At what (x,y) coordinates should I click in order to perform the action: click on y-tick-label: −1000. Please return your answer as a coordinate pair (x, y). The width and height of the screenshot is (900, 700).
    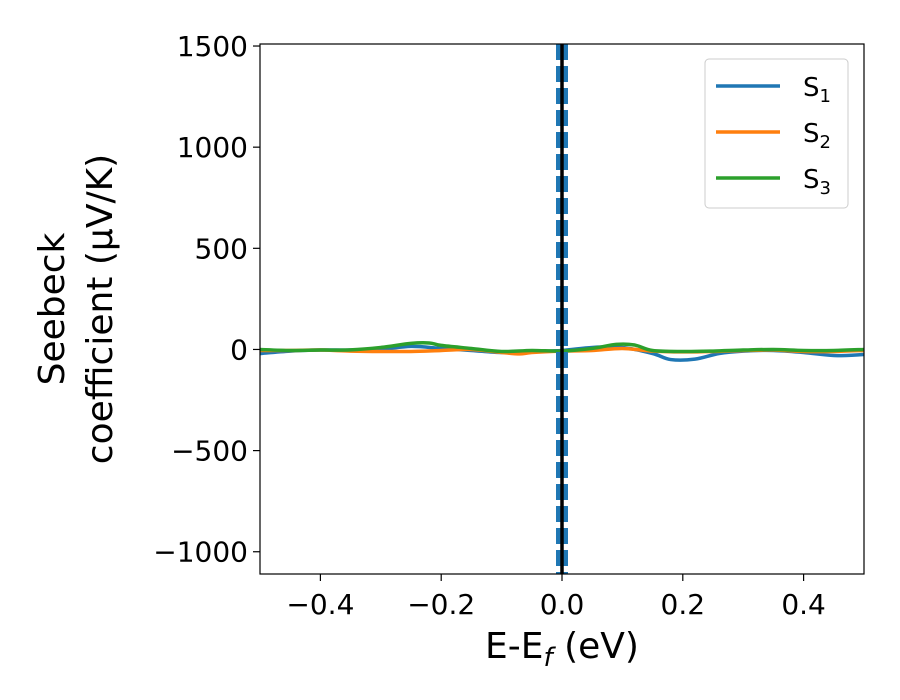
    Looking at the image, I should click on (200, 552).